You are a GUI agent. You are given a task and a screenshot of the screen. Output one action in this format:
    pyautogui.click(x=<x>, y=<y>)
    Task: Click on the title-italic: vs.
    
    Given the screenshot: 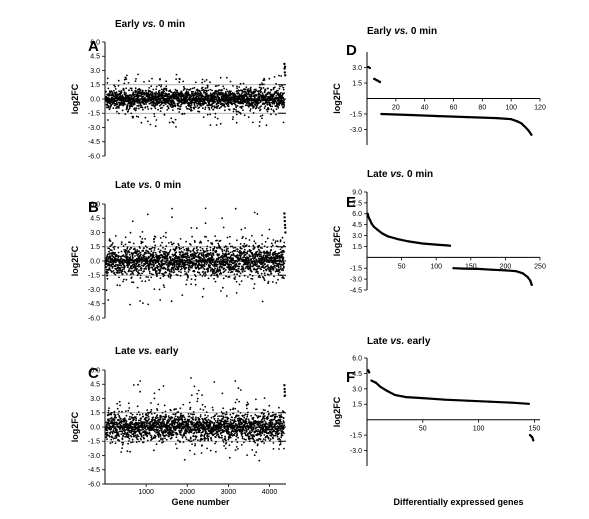 What is the action you would take?
    pyautogui.click(x=149, y=24)
    